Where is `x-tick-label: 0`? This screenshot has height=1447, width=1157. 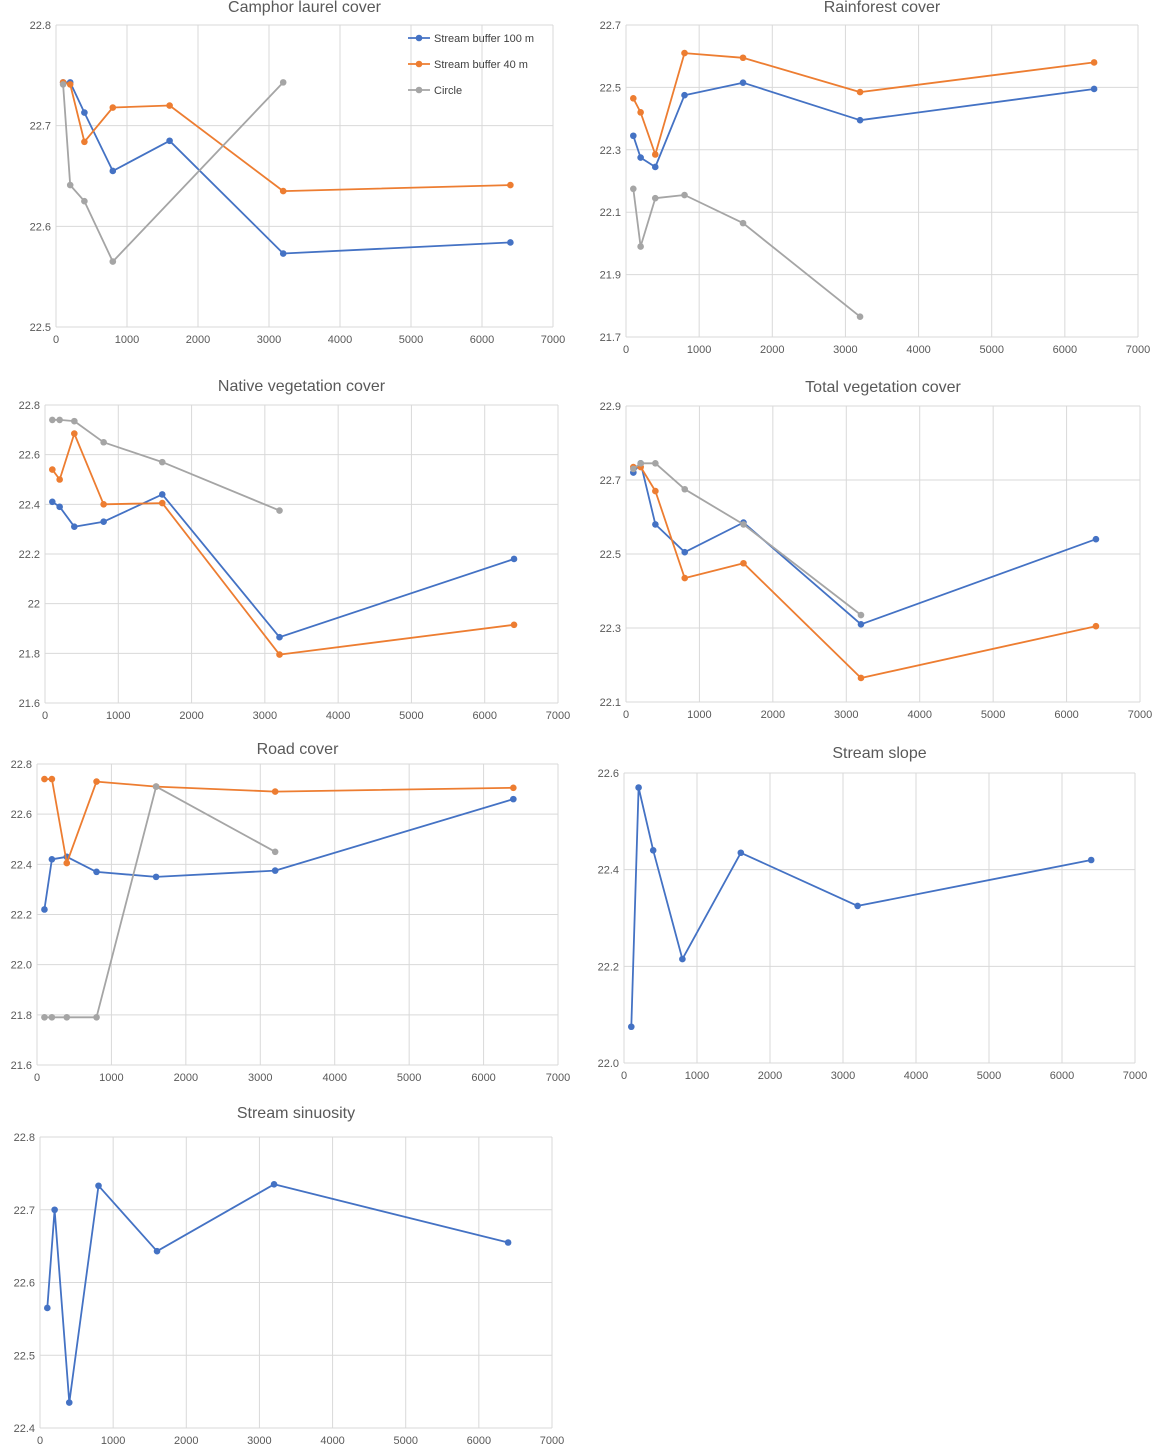 x-tick-label: 0 is located at coordinates (56, 340).